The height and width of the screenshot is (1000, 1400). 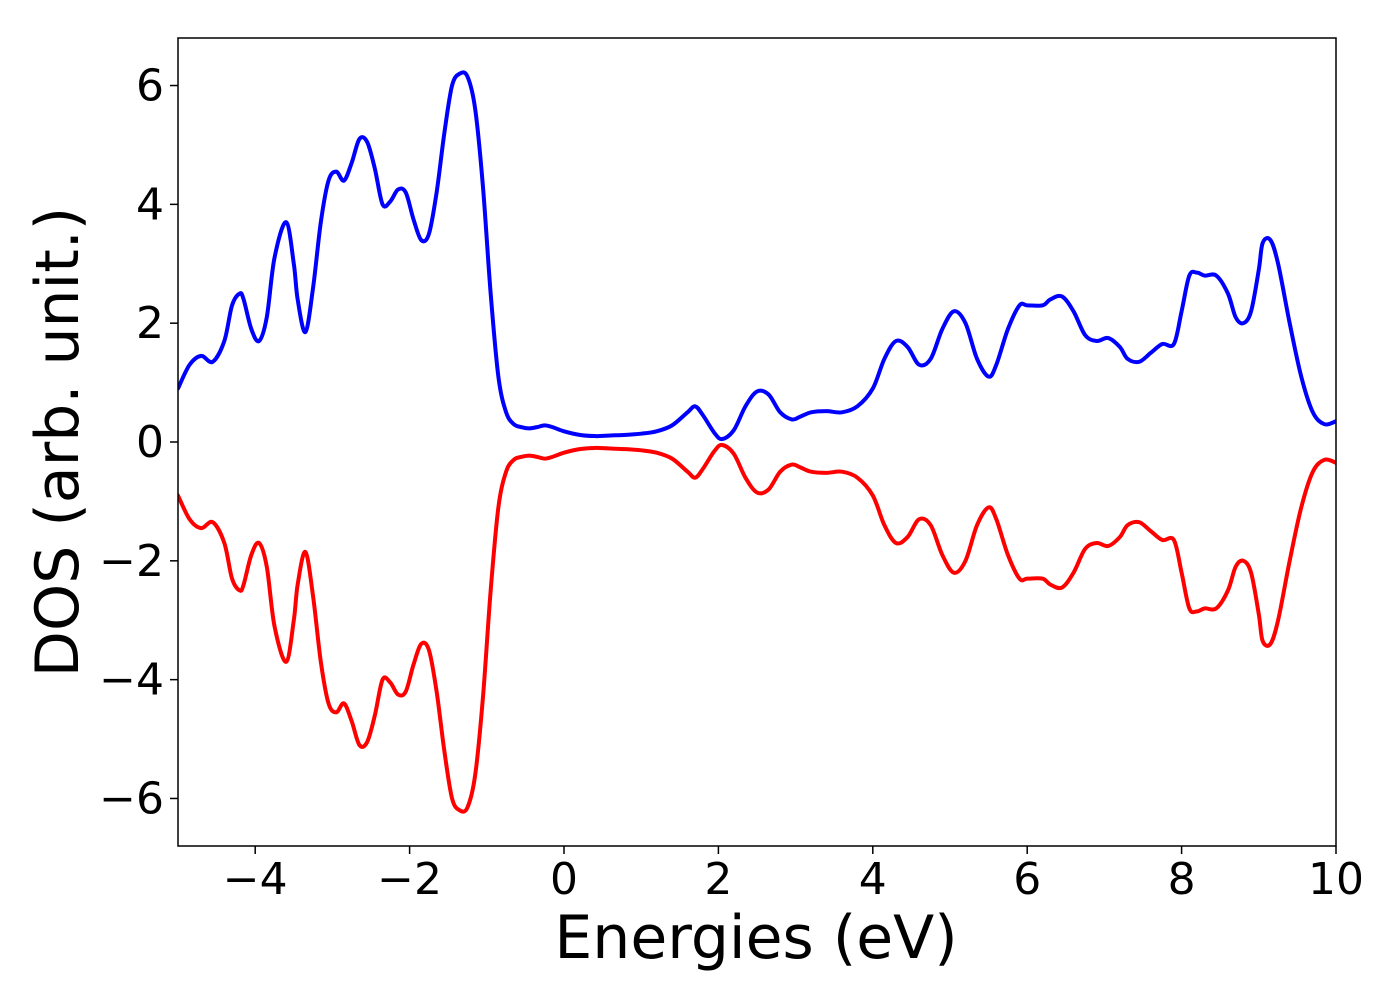 What do you see at coordinates (150, 86) in the screenshot?
I see `y-tick-label: 6` at bounding box center [150, 86].